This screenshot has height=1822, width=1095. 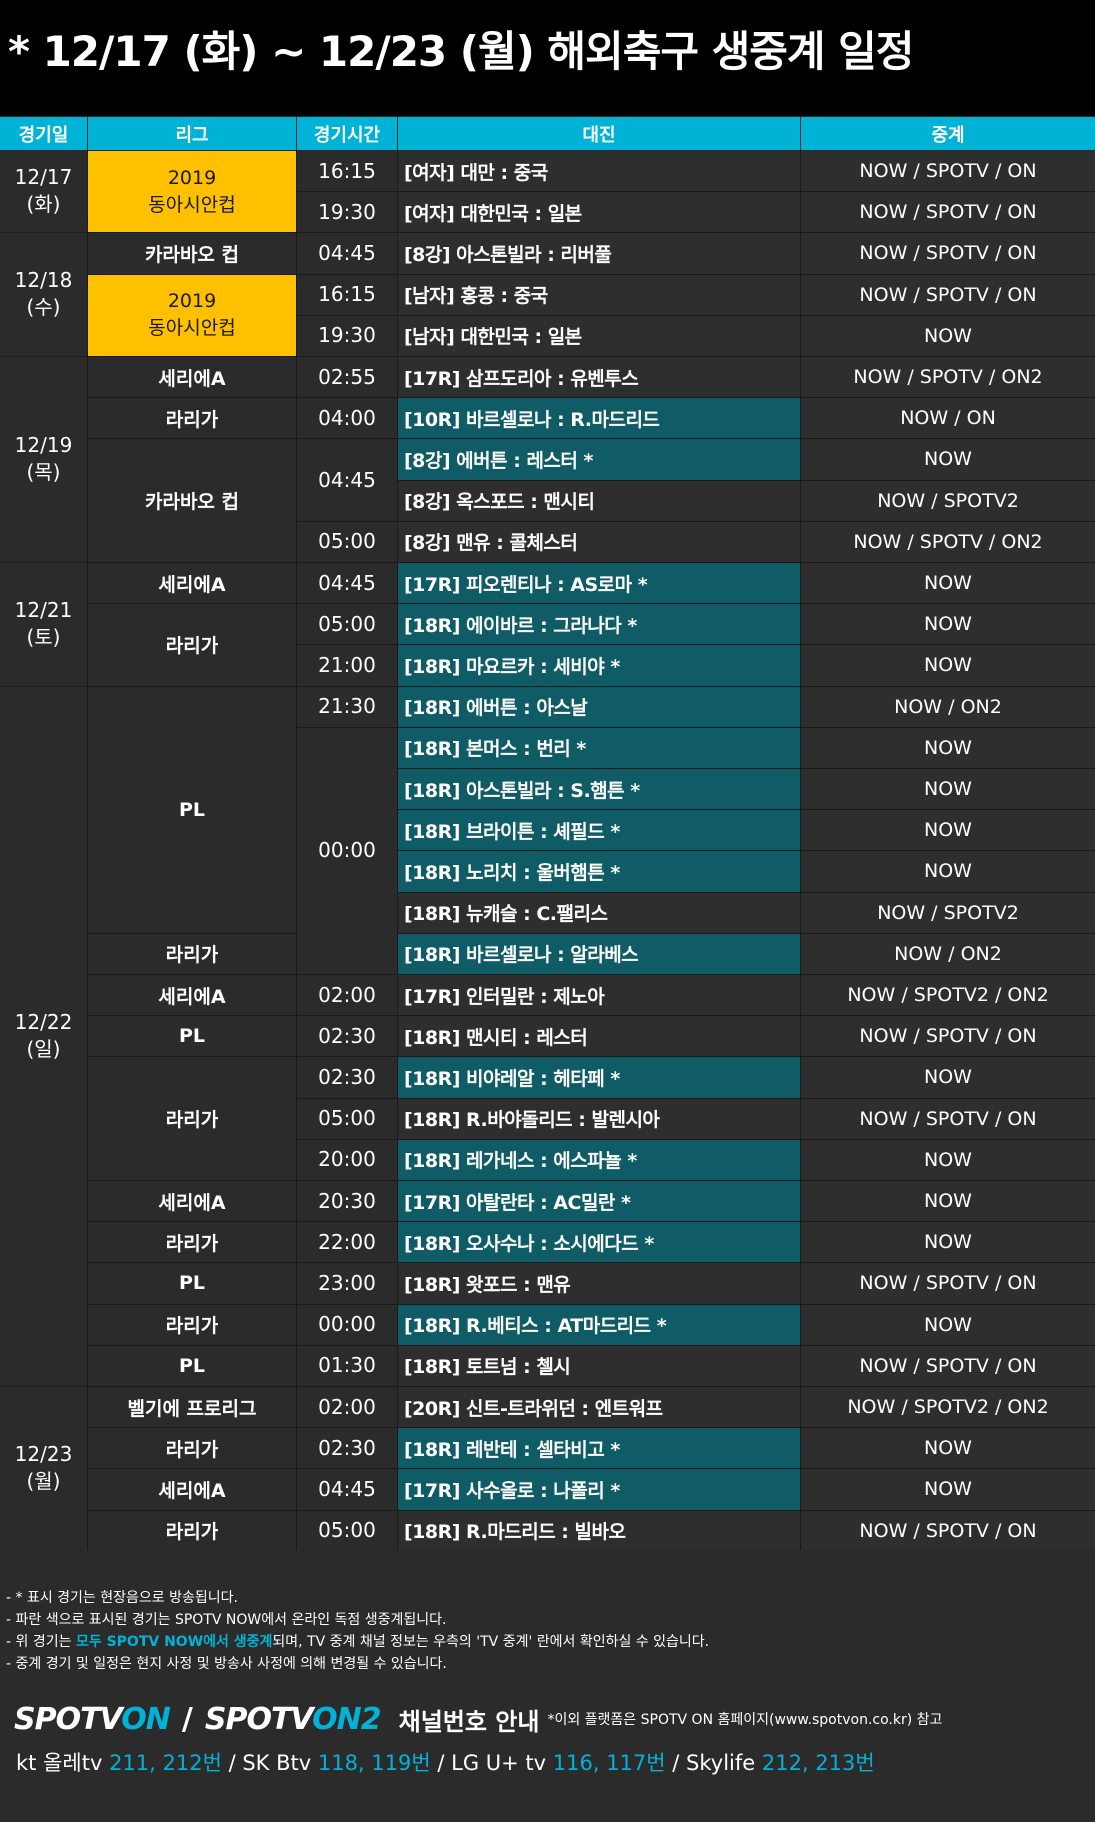 I want to click on match-cell: [18R] 토트넘 : 첼시, so click(x=599, y=1365).